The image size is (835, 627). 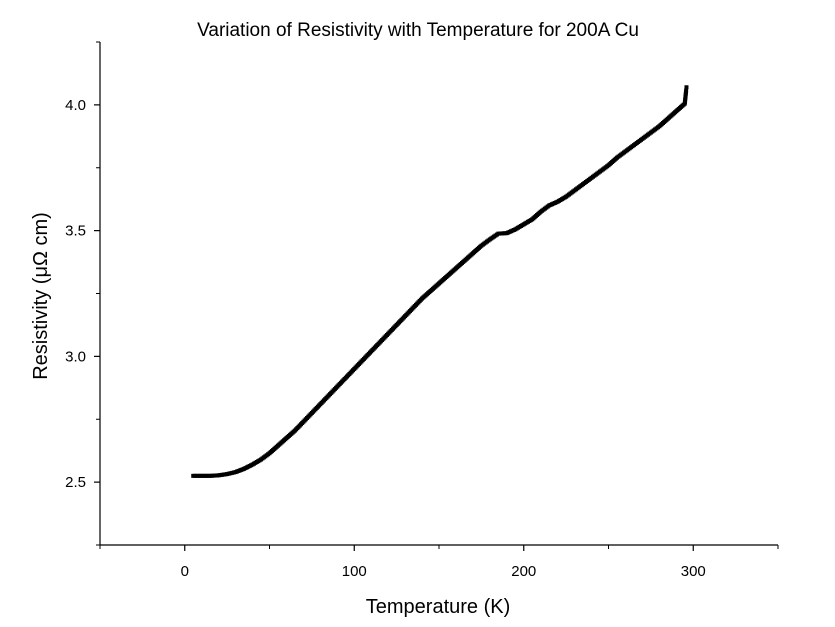 I want to click on y-tick-label: 2.5, so click(x=75, y=482).